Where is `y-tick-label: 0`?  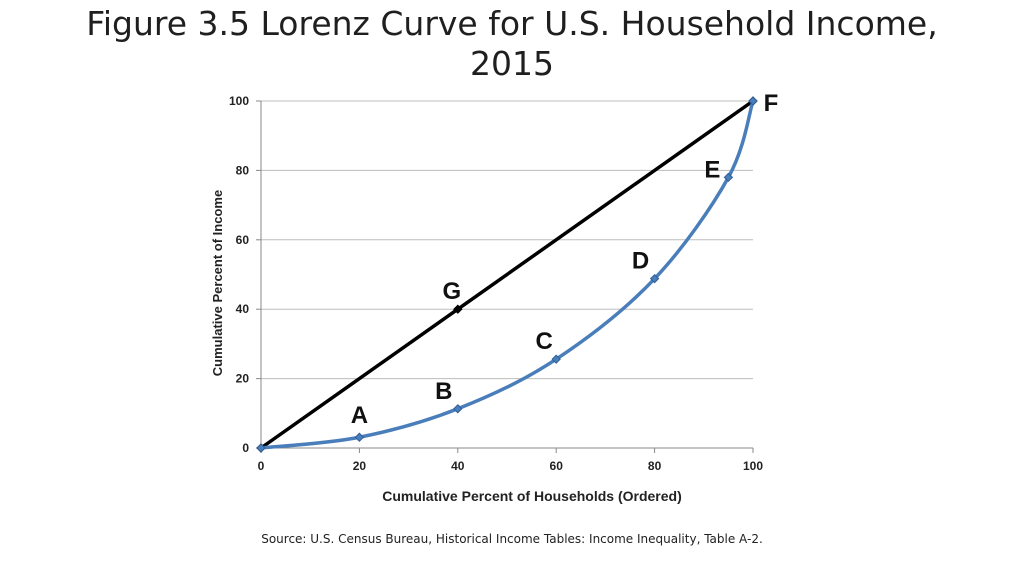
y-tick-label: 0 is located at coordinates (245, 448).